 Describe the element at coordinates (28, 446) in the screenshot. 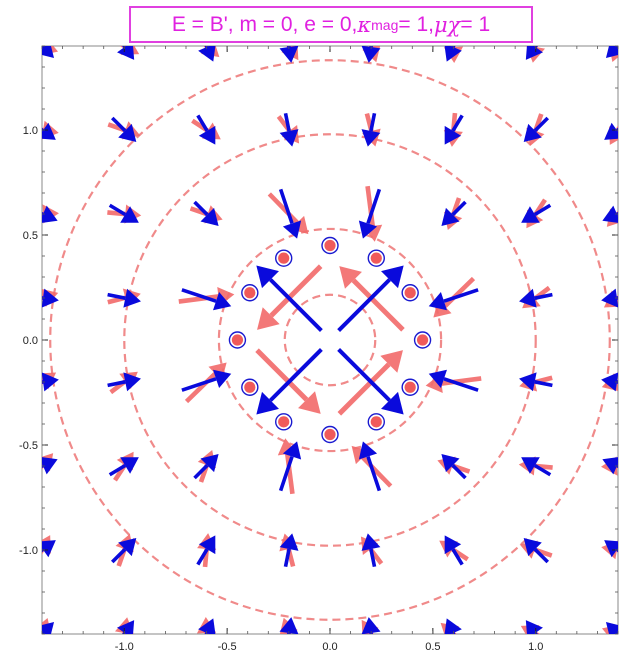

I see `y-tick-label-3: -0.5` at that location.